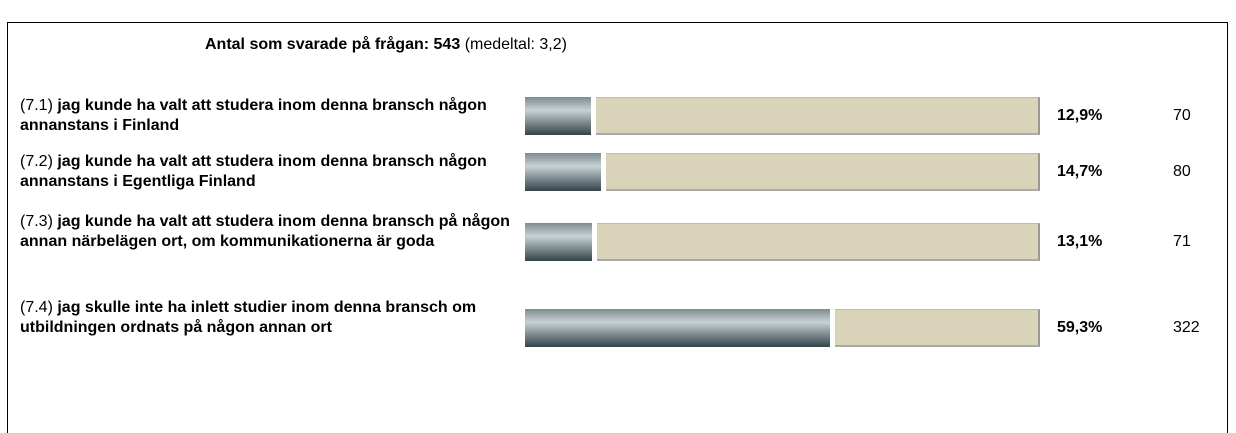 This screenshot has height=433, width=1236. What do you see at coordinates (447, 44) in the screenshot?
I see `respondents: 543` at bounding box center [447, 44].